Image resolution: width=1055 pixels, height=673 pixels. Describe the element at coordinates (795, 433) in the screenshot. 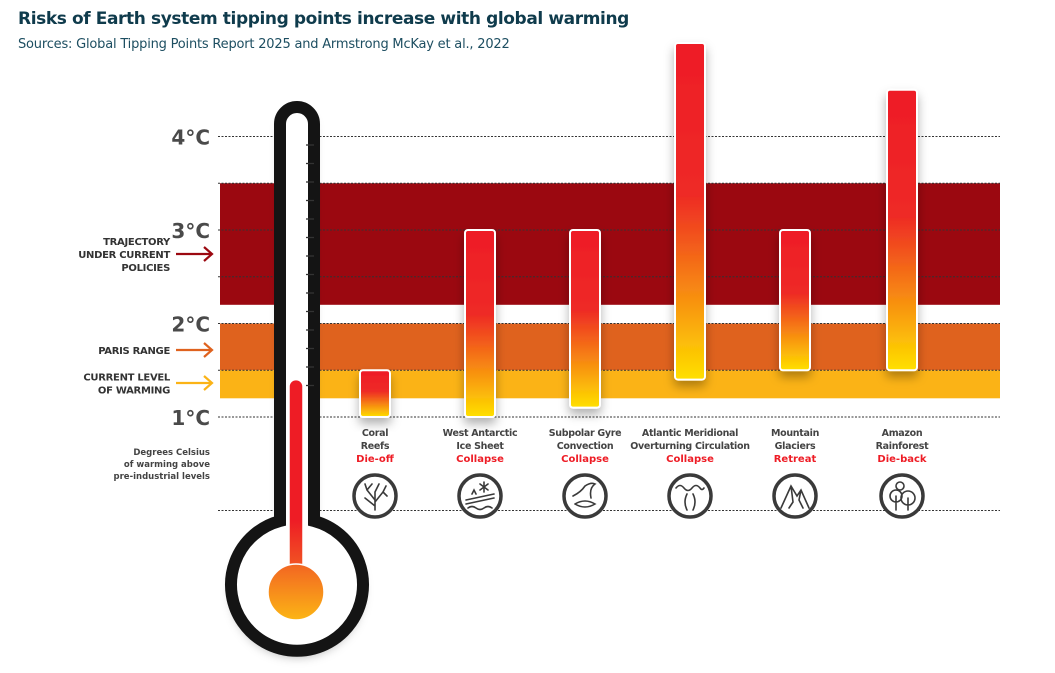

I see `category-name: Mountain` at that location.